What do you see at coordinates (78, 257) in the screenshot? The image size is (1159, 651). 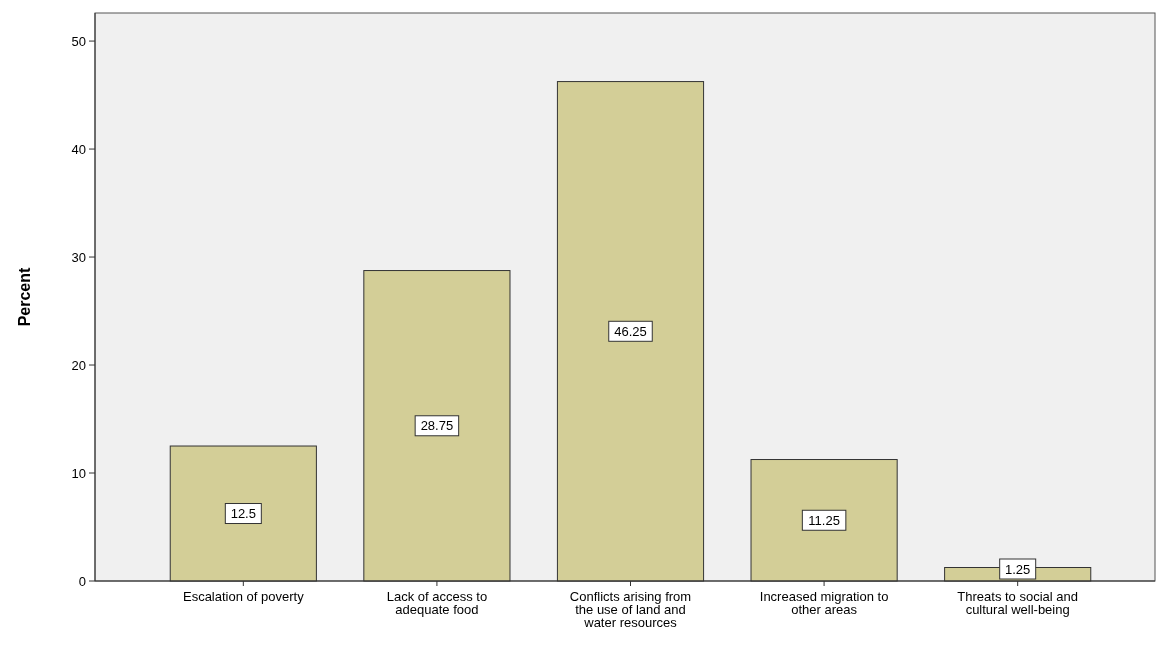 I see `y-tick-label: 30` at bounding box center [78, 257].